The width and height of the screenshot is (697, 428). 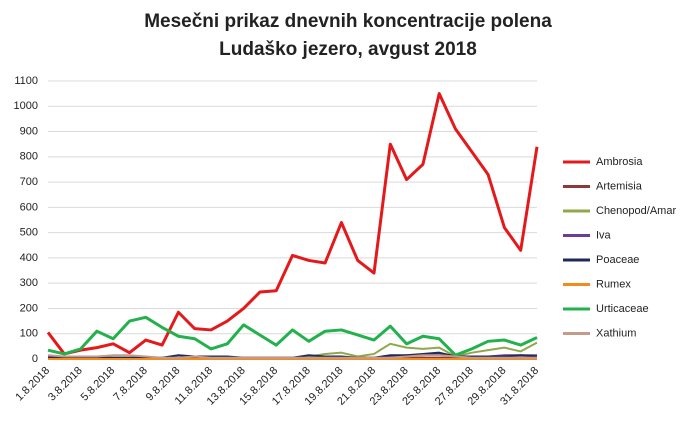 I want to click on y-tick-label: 800, so click(x=29, y=157).